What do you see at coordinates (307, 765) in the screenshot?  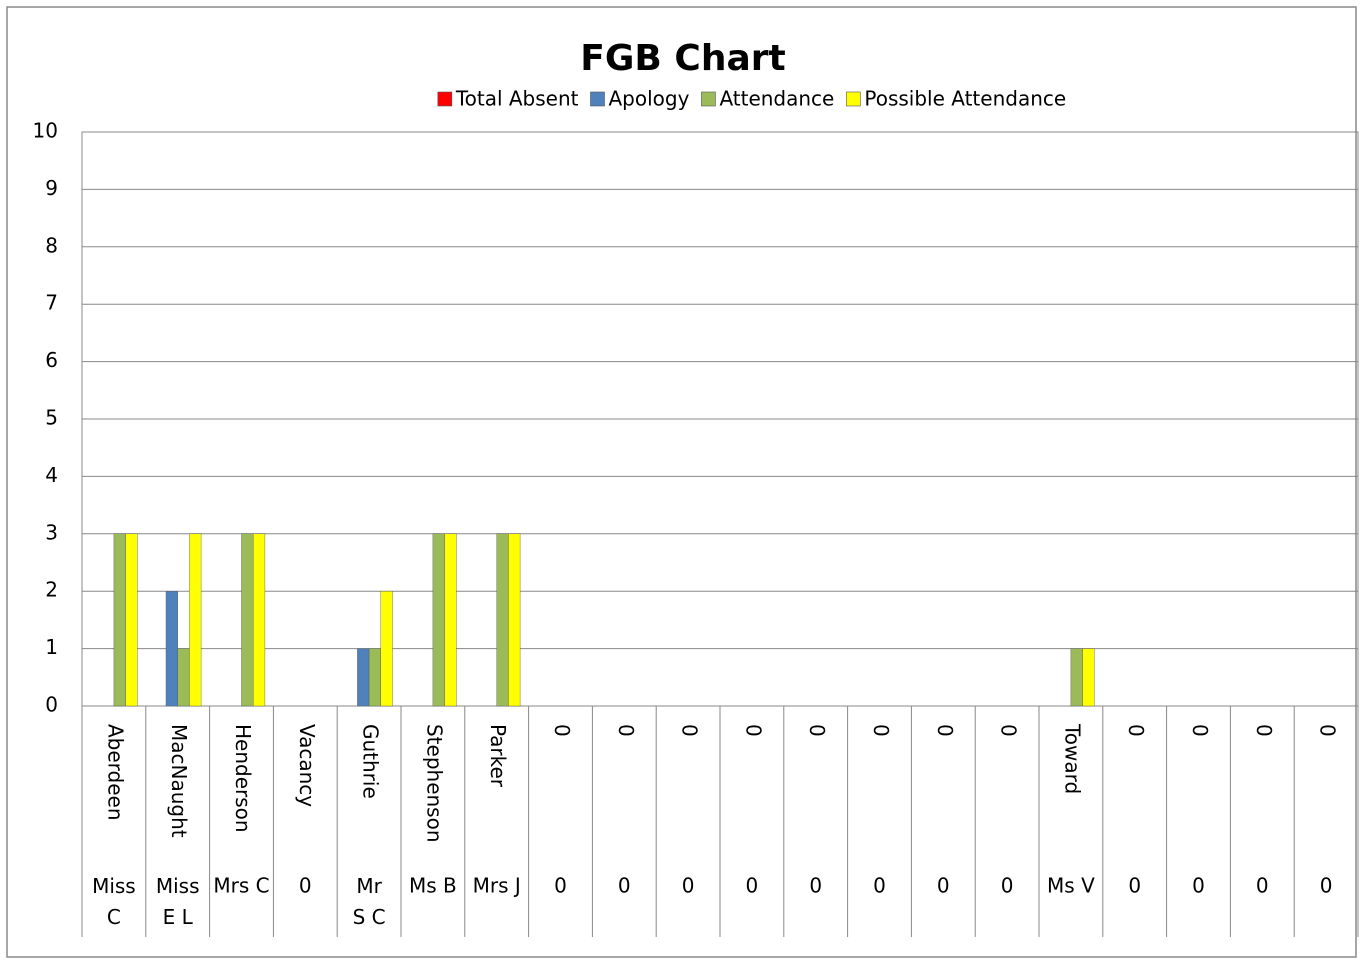 I see `x-tick-label: Vacancy` at bounding box center [307, 765].